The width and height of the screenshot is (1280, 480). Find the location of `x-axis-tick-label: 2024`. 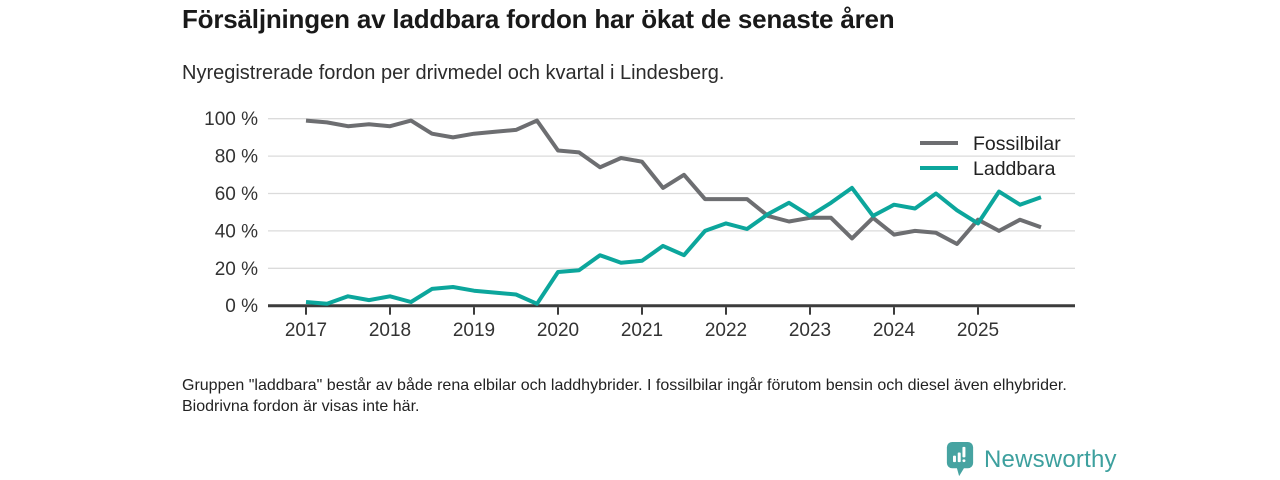

x-axis-tick-label: 2024 is located at coordinates (894, 330).